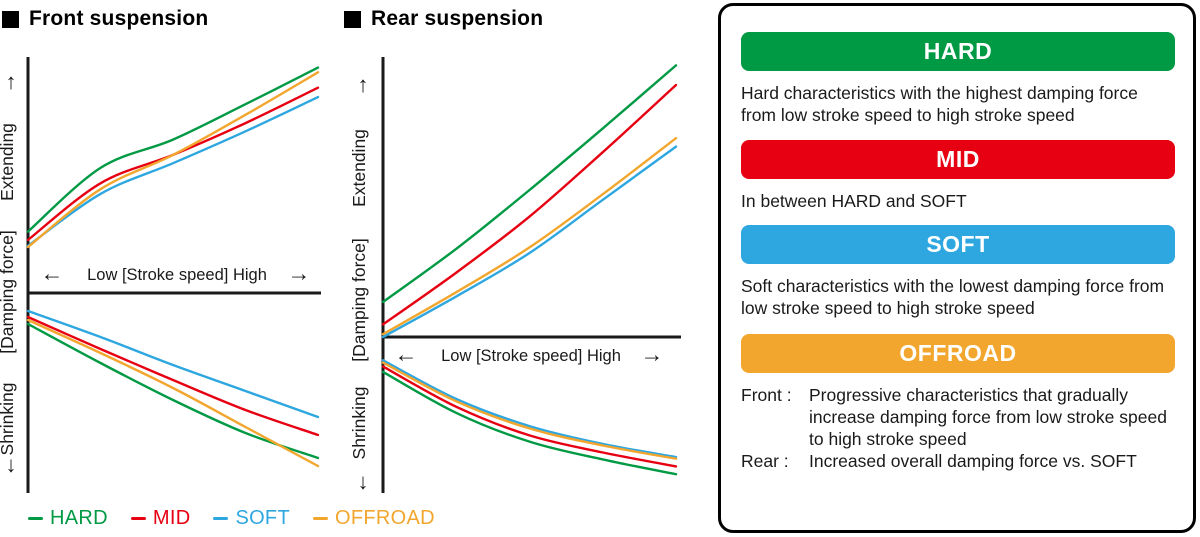 The image size is (1200, 537). I want to click on curve-rear-soft-shrinking, so click(529, 409).